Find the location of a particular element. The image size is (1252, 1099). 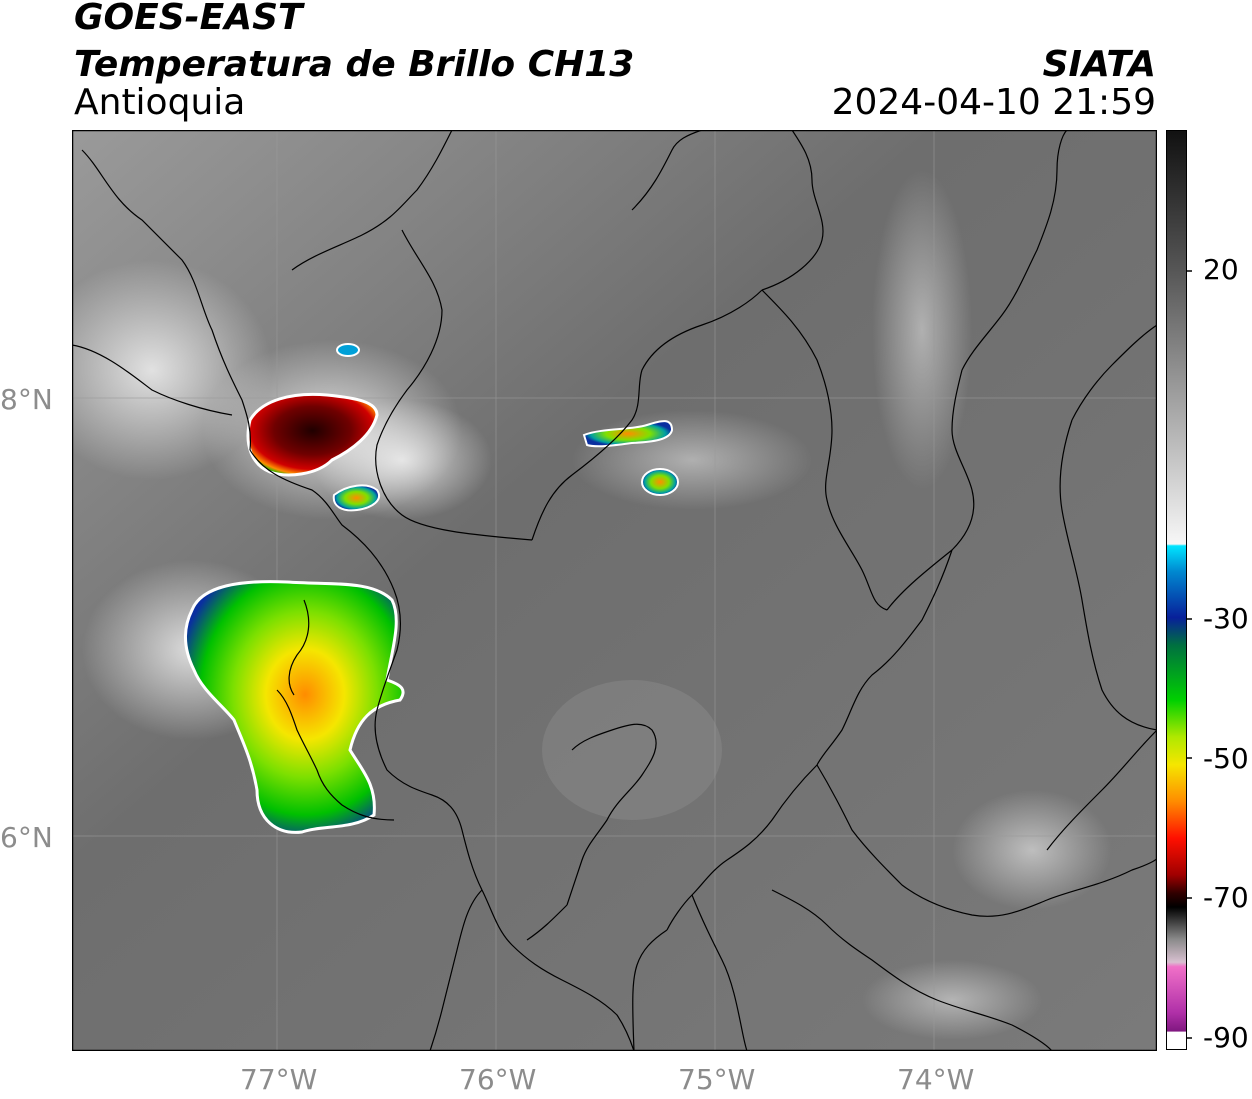

region-subtitle: Antioquia is located at coordinates (160, 102).